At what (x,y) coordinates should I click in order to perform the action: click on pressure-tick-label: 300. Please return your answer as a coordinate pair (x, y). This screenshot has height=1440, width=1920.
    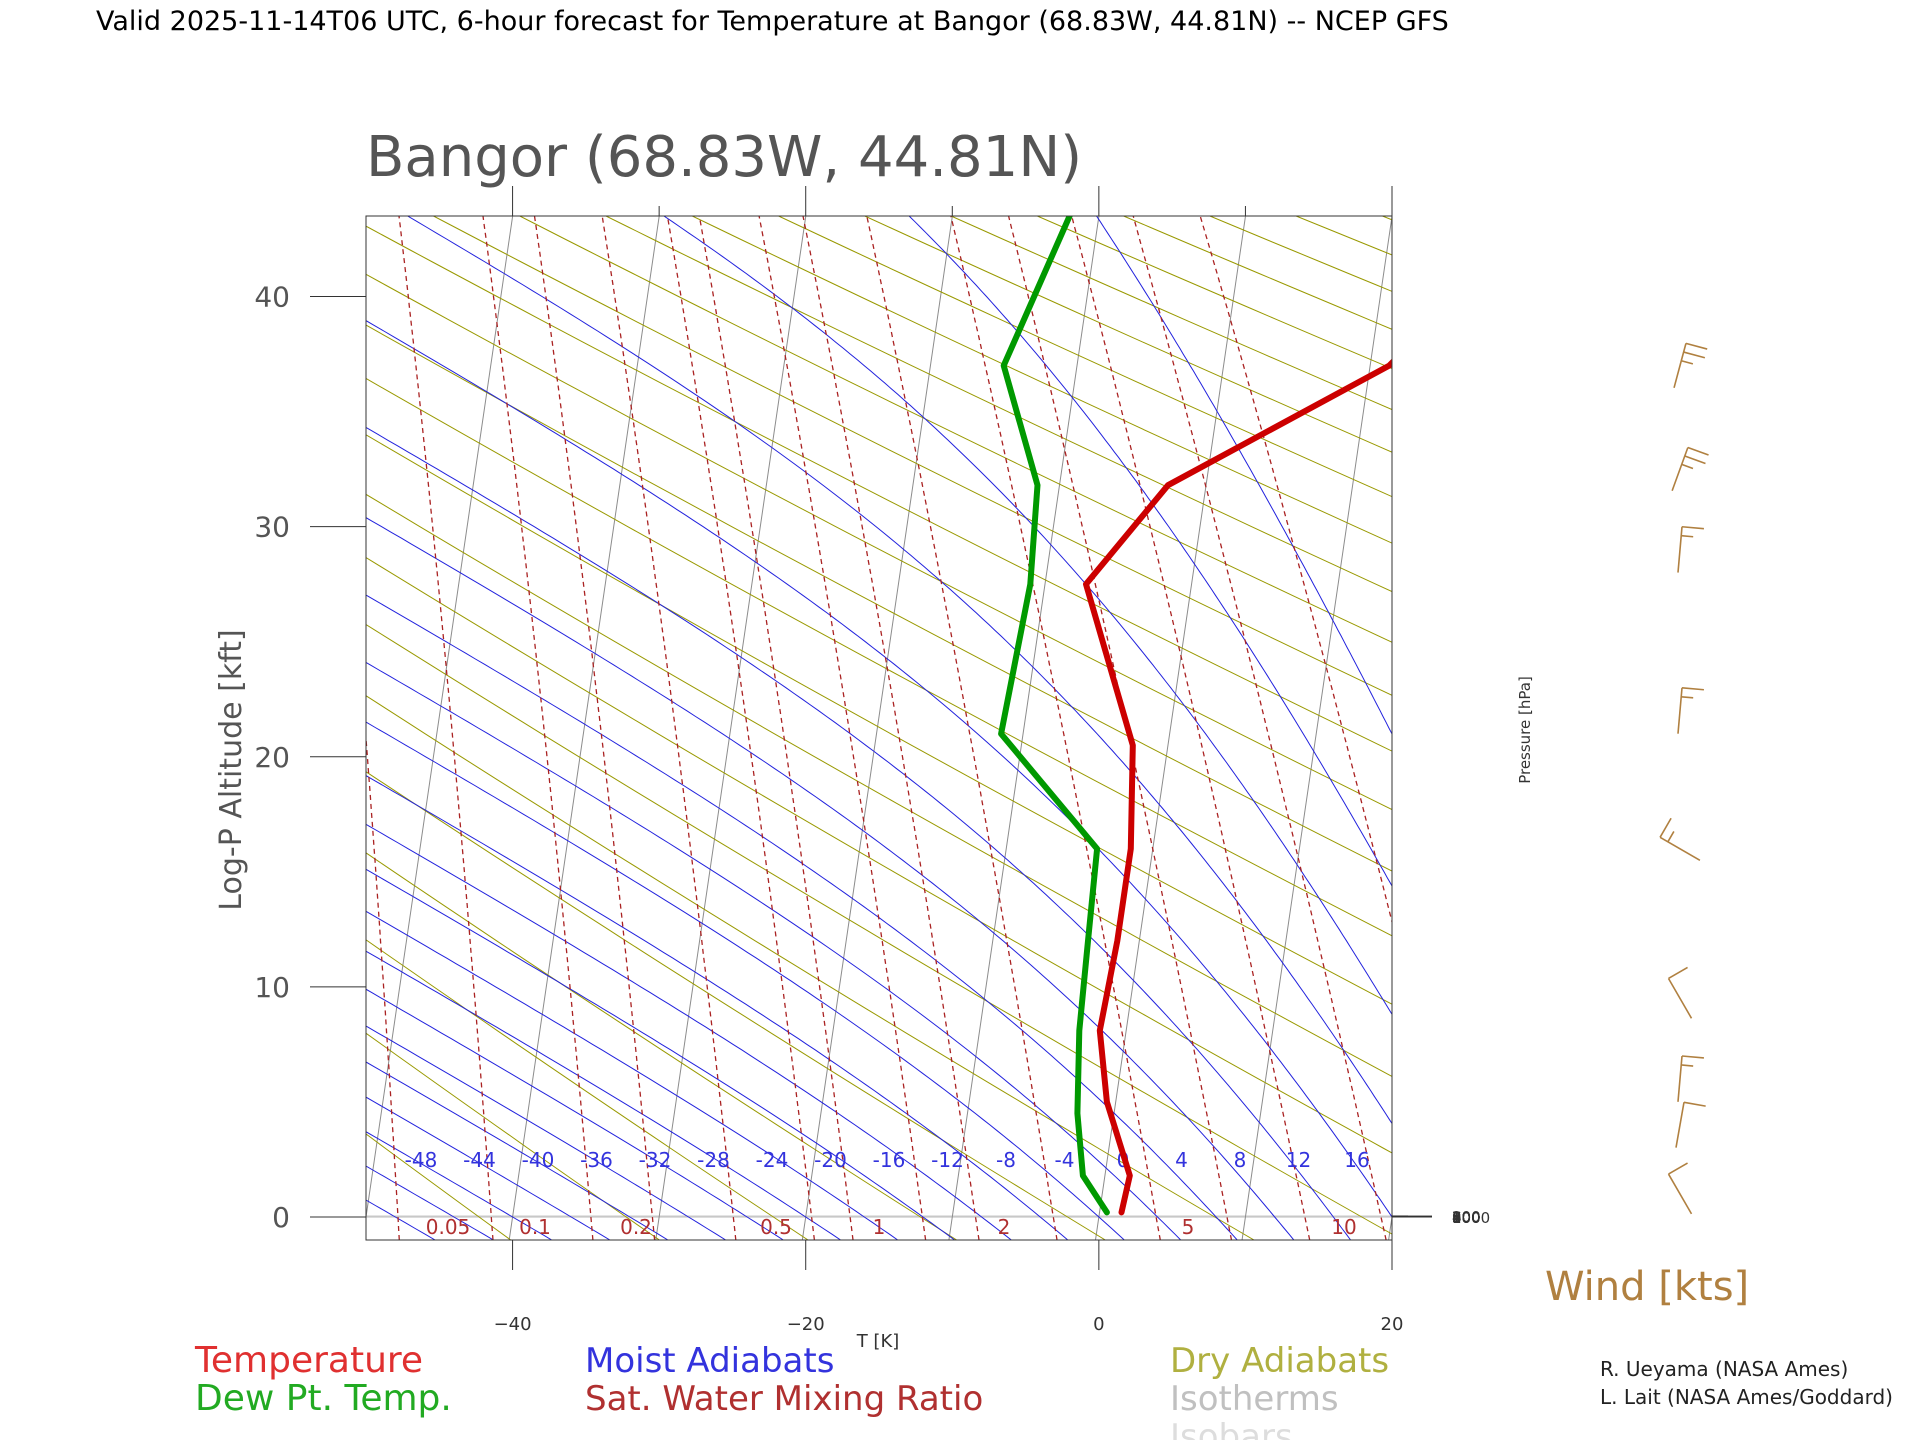
    Looking at the image, I should click on (1466, 1217).